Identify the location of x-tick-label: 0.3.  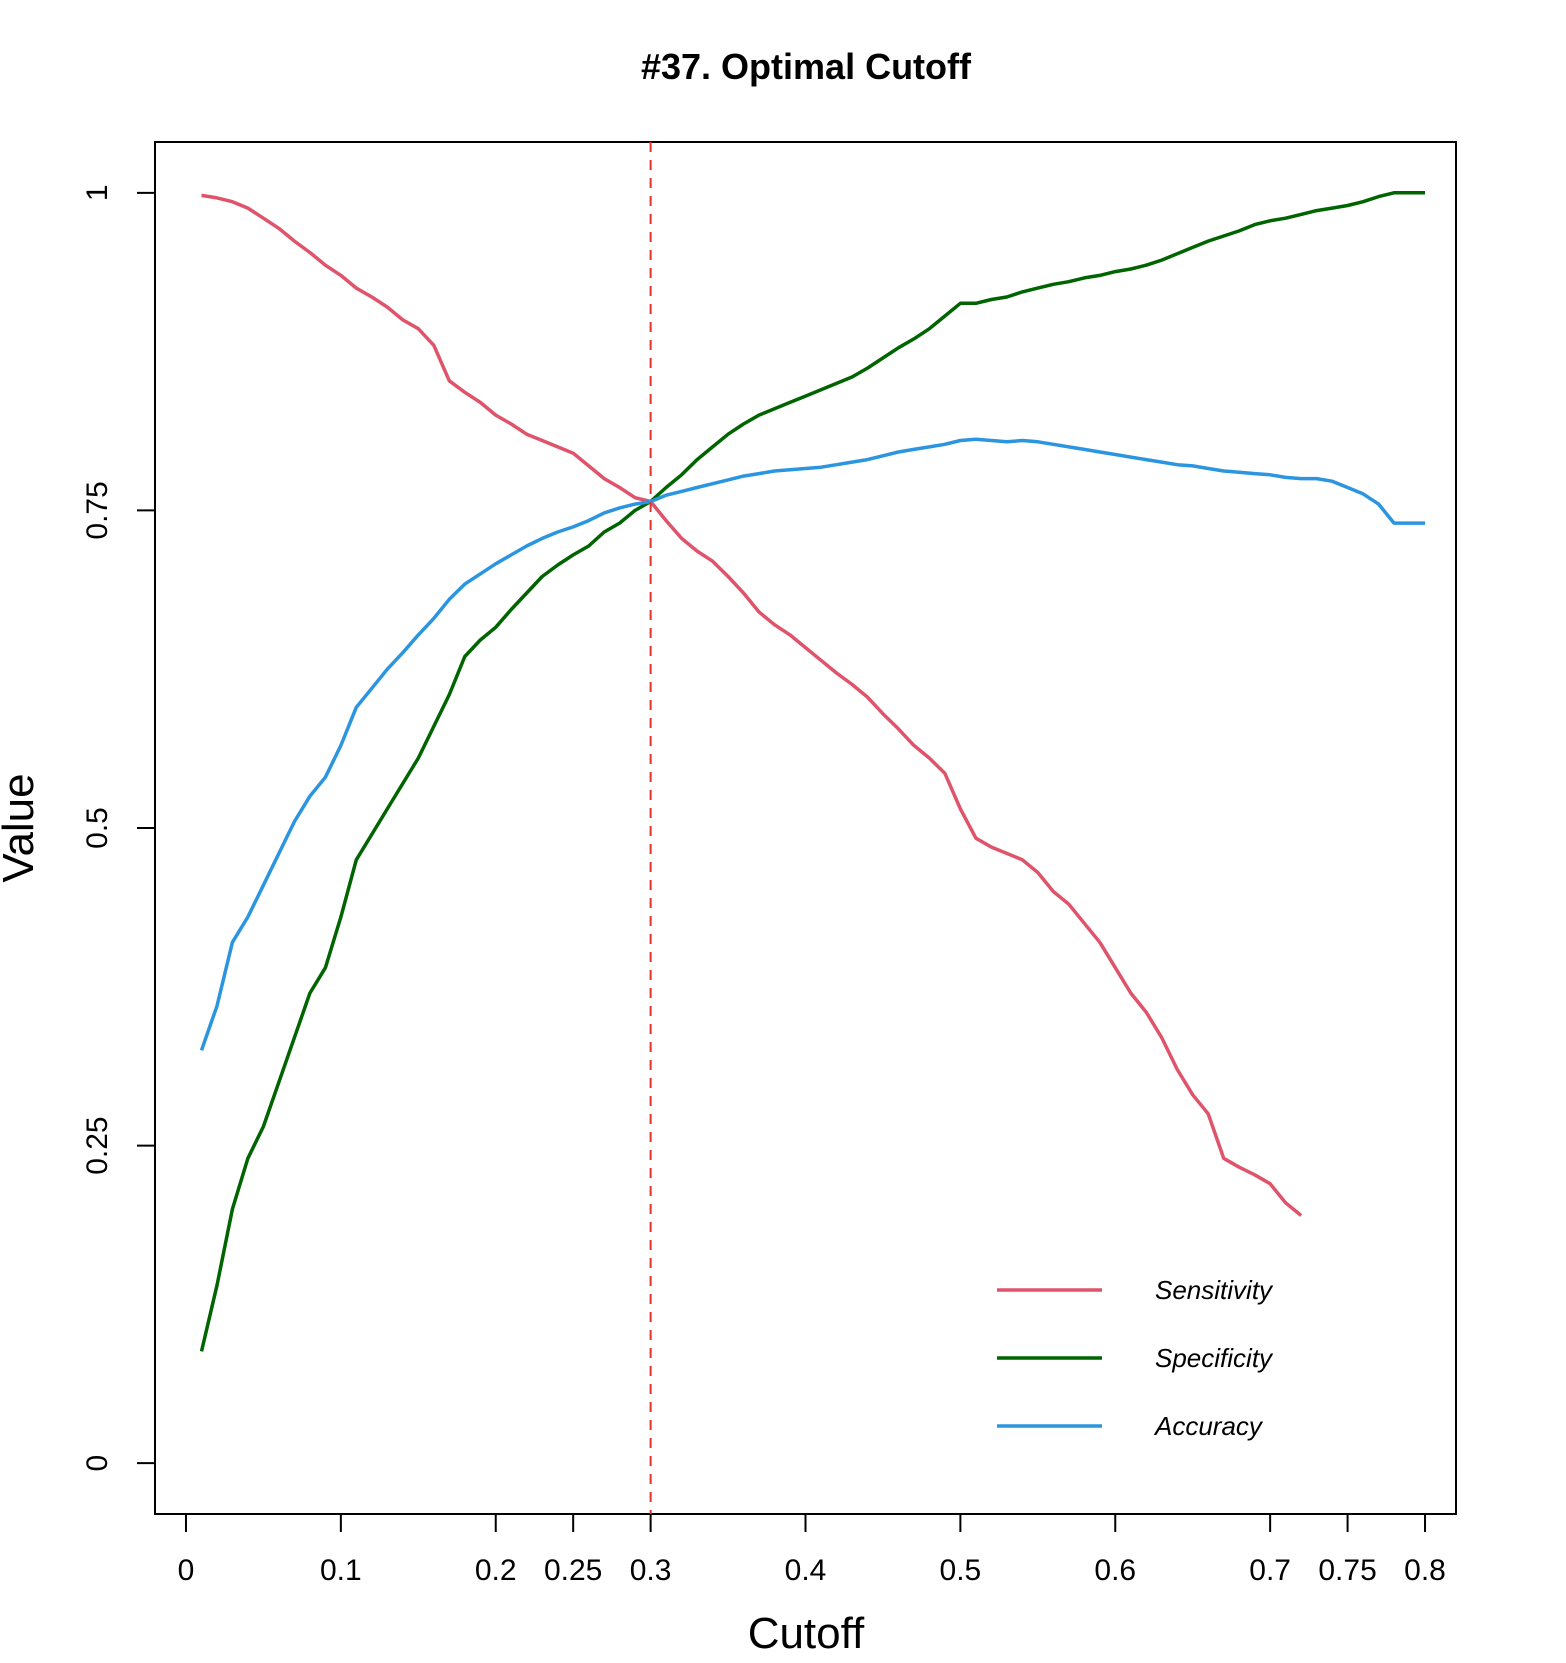
(651, 1570).